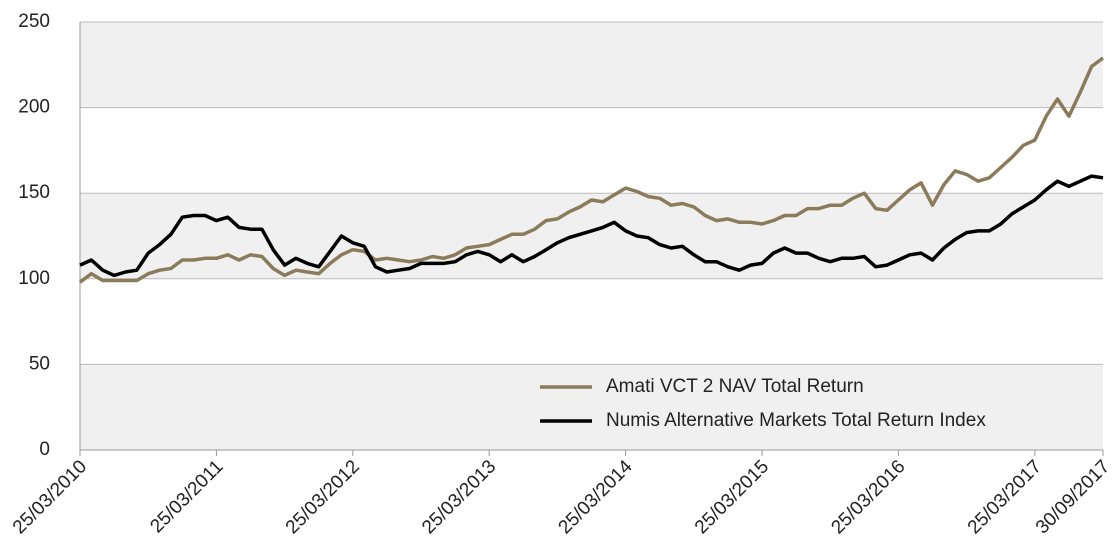 Image resolution: width=1113 pixels, height=558 pixels. Describe the element at coordinates (34, 278) in the screenshot. I see `y-tick-label: 100` at that location.